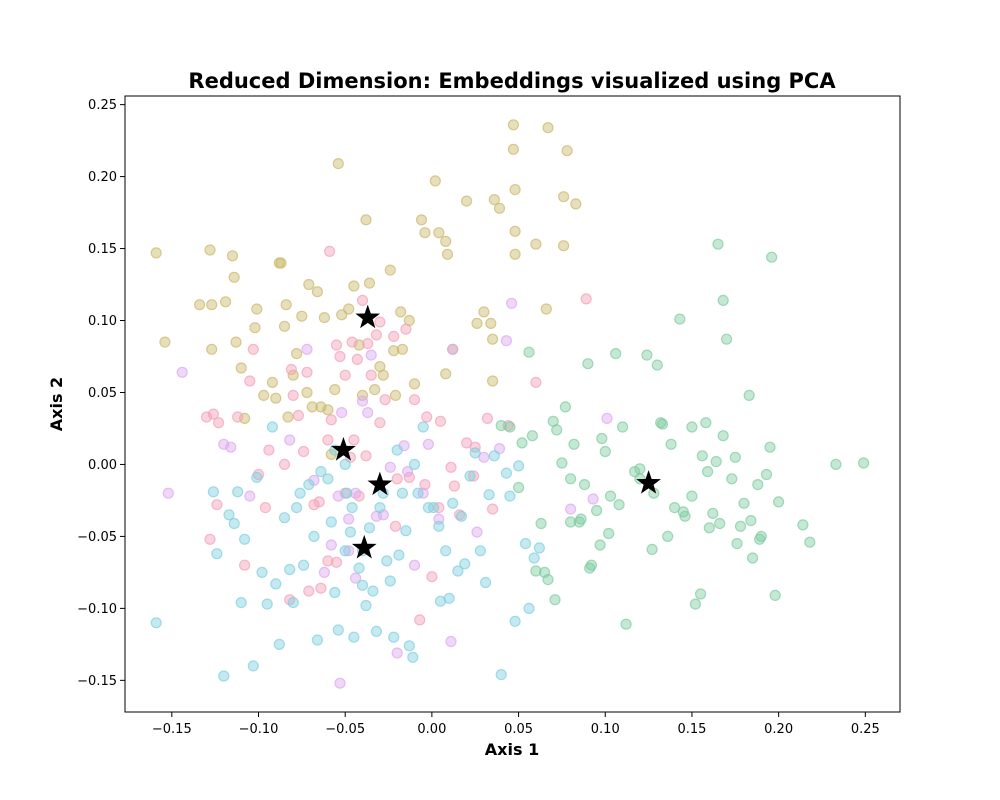 This screenshot has width=1000, height=800. Describe the element at coordinates (518, 729) in the screenshot. I see `x-tick-label: 0.05` at that location.